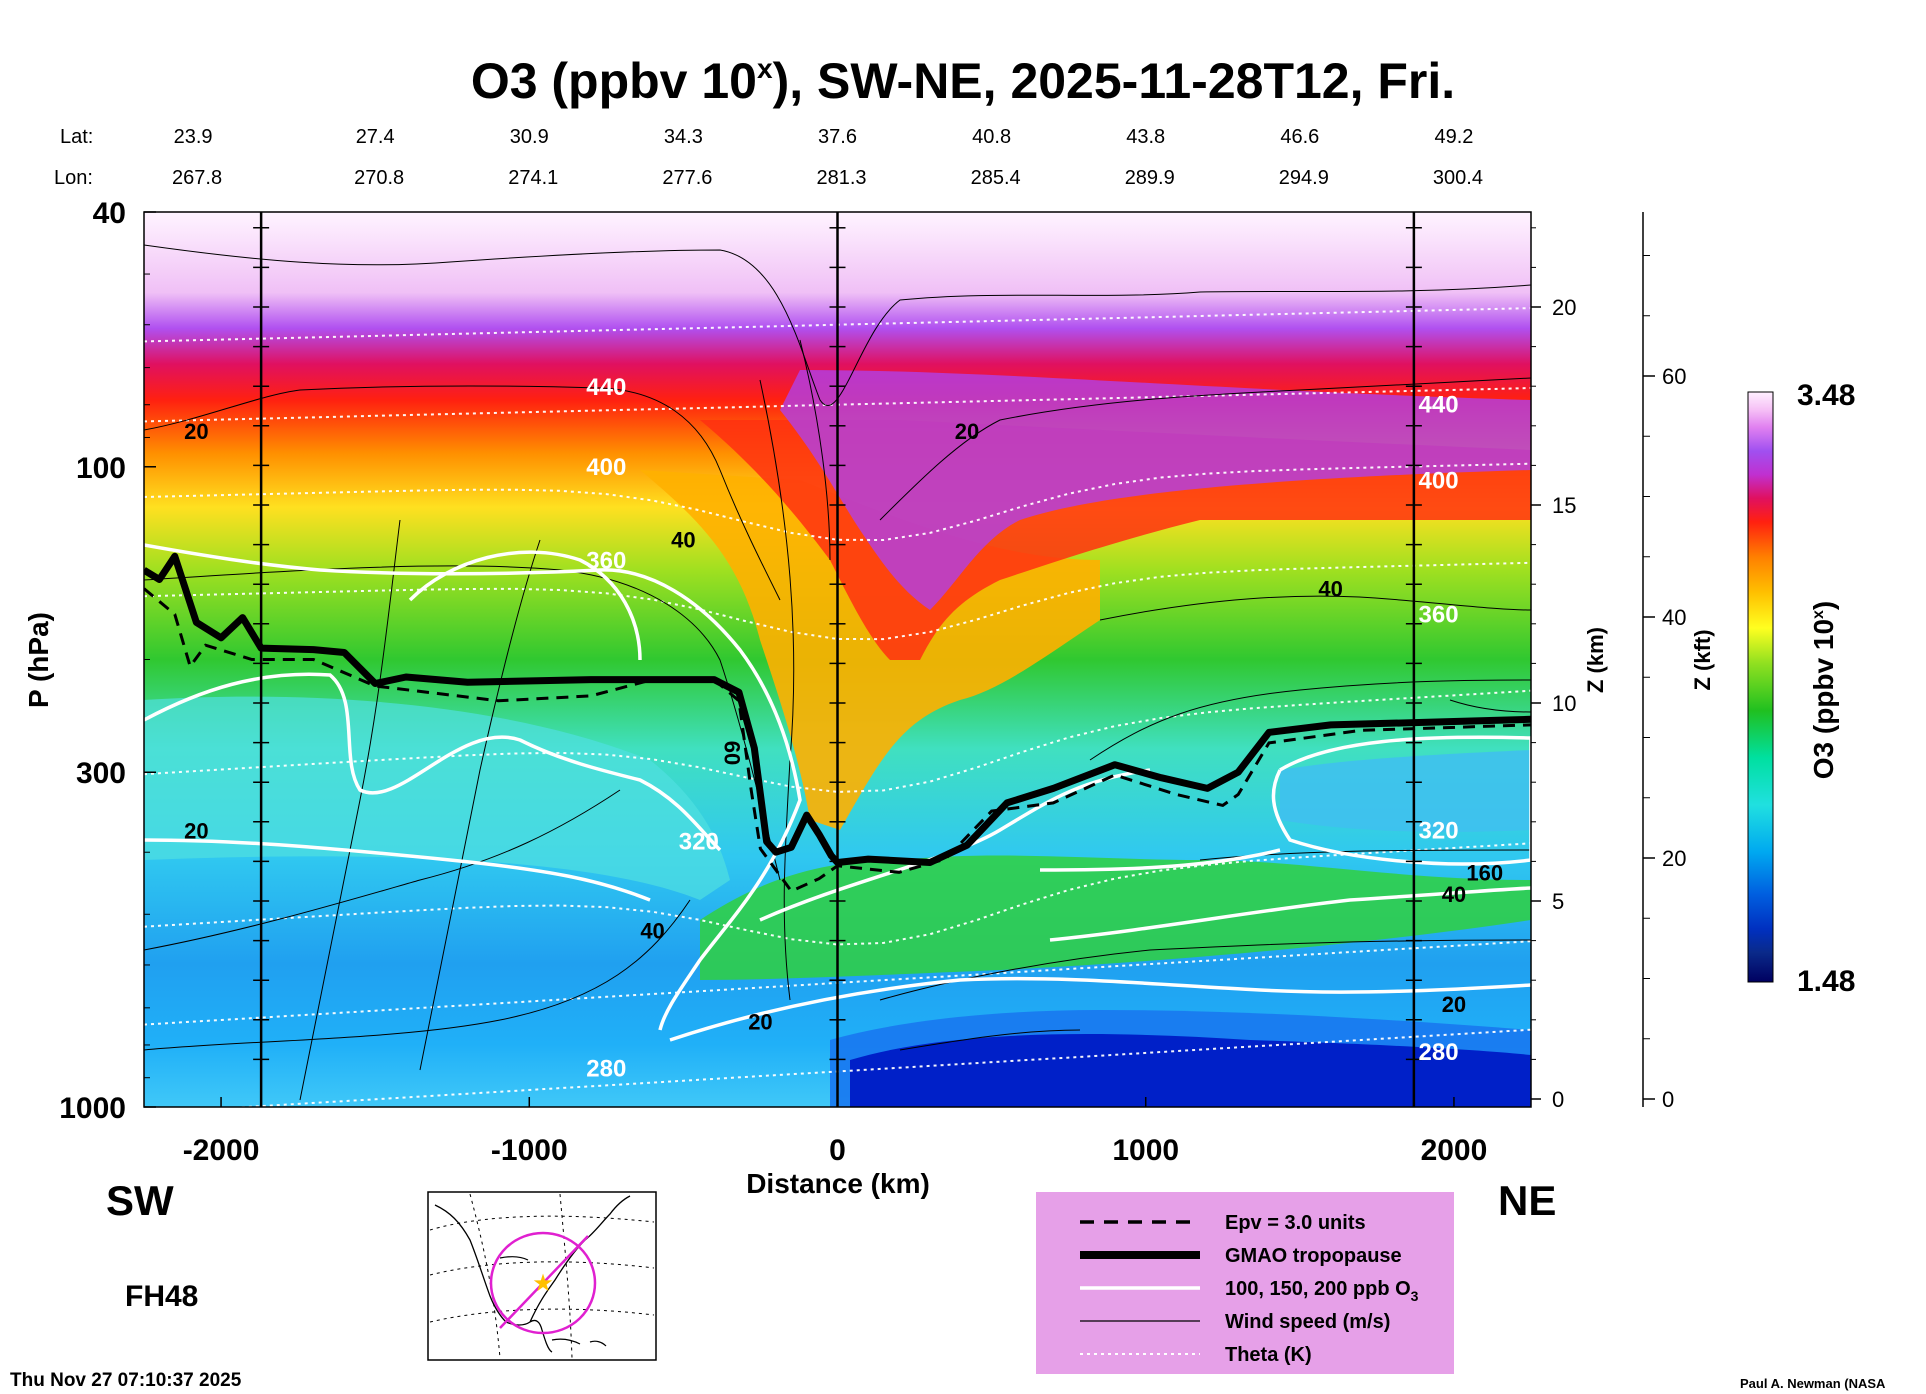 The image size is (1926, 1394). What do you see at coordinates (1564, 703) in the screenshot?
I see `z-km-tick-label: 10` at bounding box center [1564, 703].